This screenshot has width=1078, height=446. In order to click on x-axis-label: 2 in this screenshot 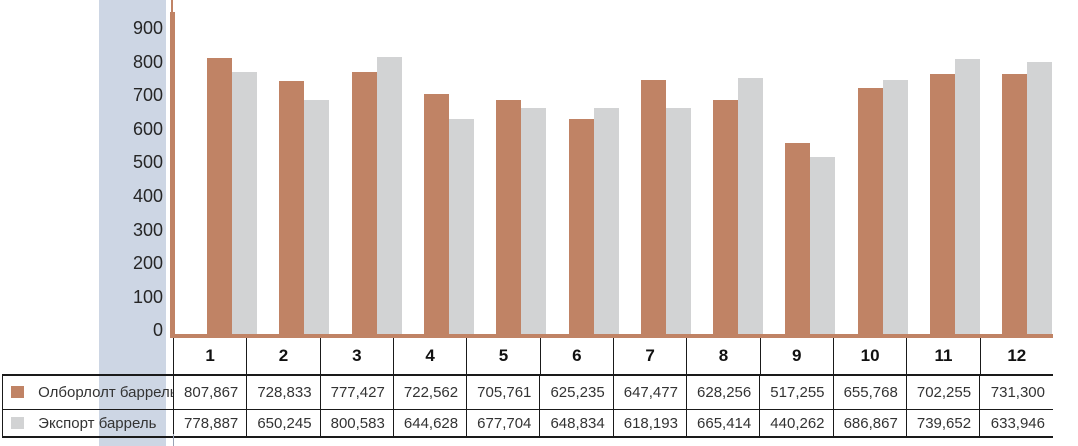, I will do `click(282, 356)`.